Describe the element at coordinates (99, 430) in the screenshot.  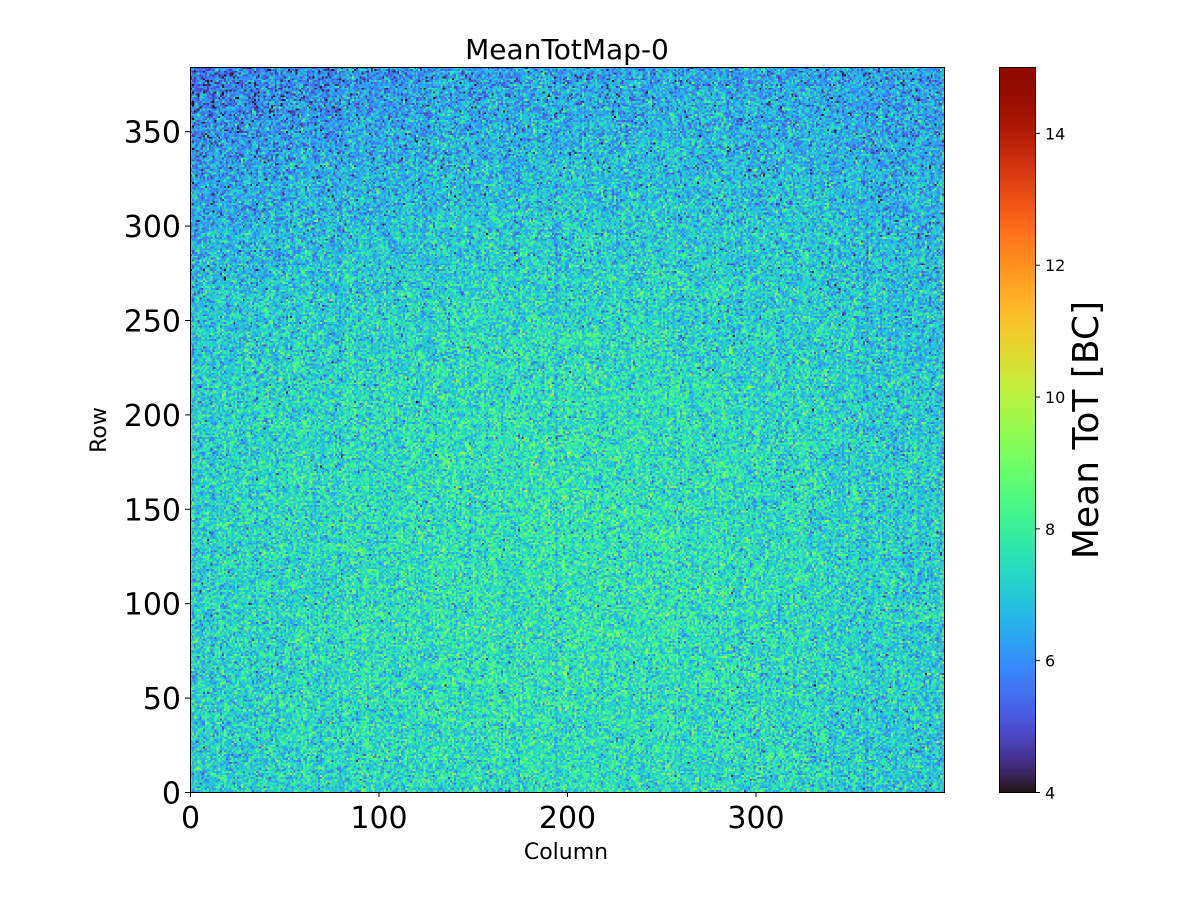
I see `y-axis-label: Row` at that location.